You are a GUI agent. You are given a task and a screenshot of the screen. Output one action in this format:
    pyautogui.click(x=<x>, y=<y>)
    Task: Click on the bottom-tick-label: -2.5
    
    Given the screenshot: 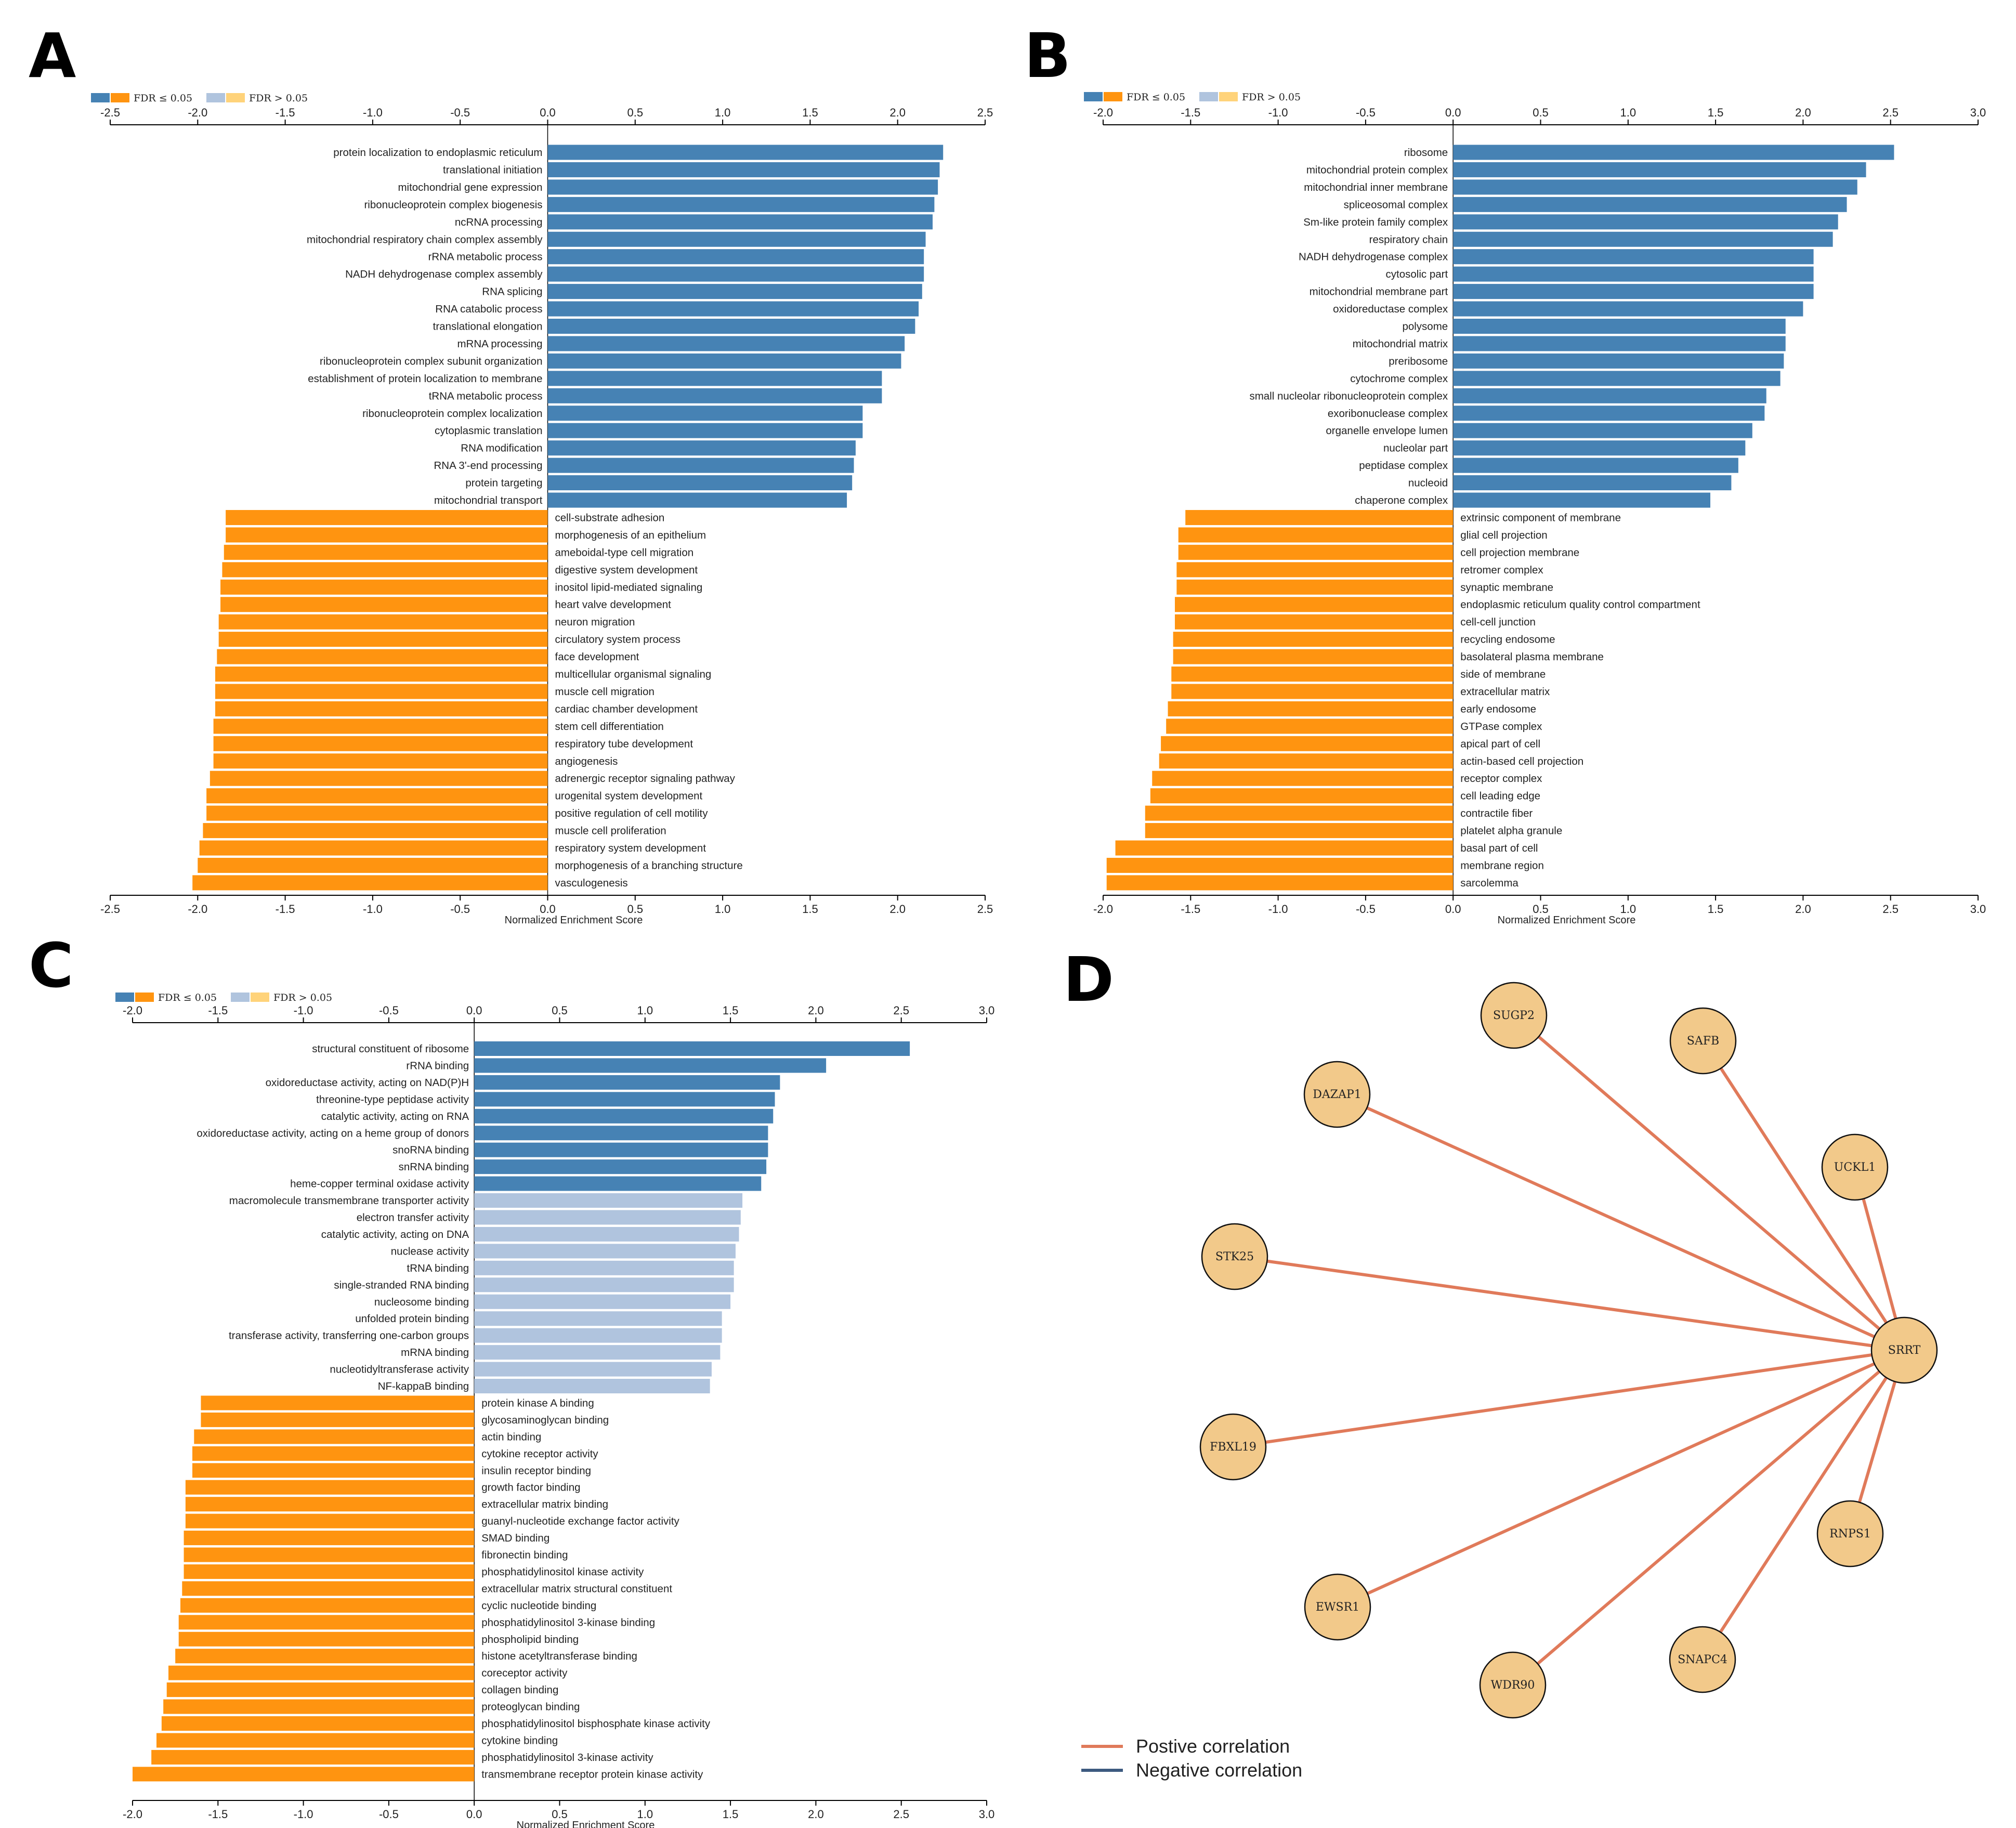 What is the action you would take?
    pyautogui.click(x=110, y=910)
    